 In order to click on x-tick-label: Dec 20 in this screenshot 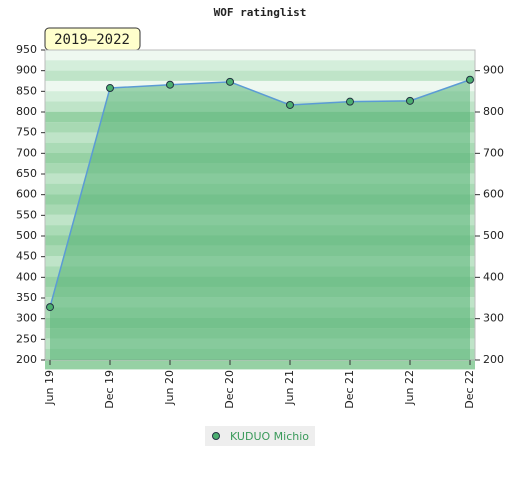, I will do `click(229, 389)`.